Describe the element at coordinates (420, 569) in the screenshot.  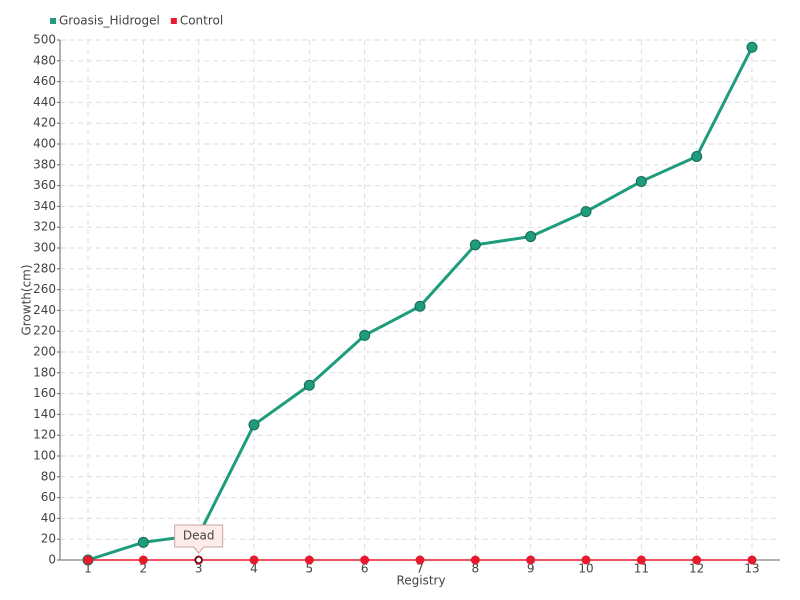
I see `x-tick-label: 7` at that location.